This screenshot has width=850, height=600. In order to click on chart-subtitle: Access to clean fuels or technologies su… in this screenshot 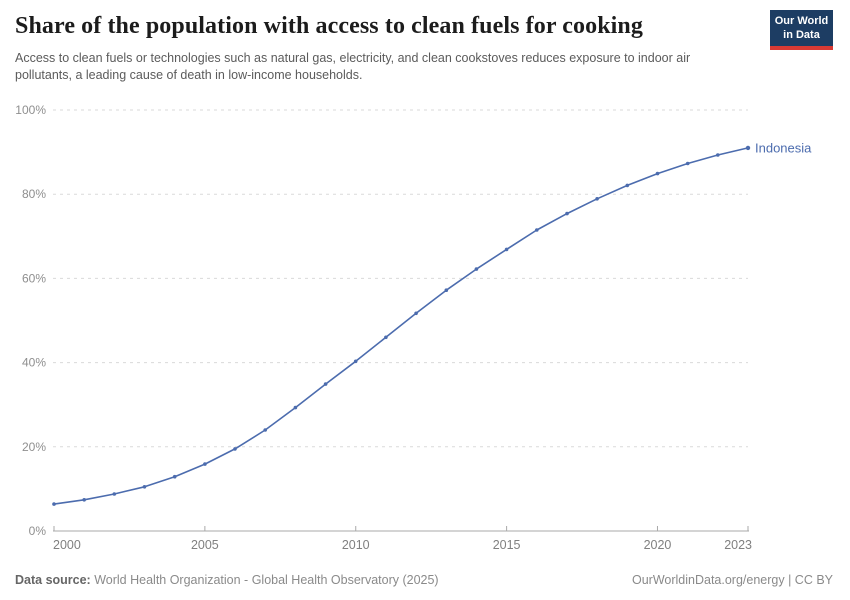, I will do `click(353, 66)`.